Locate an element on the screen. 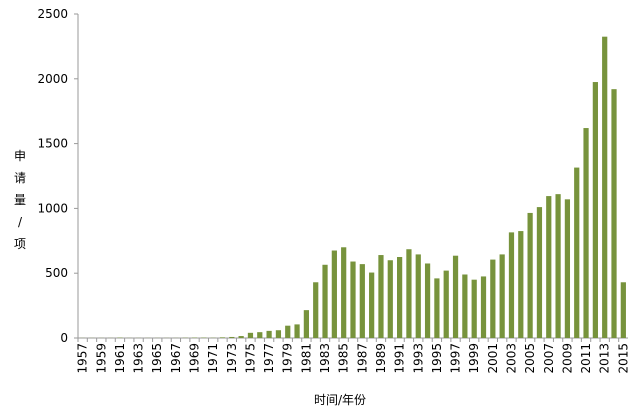 Image resolution: width=640 pixels, height=411 pixels. y-tick-label: 1500 is located at coordinates (52, 144).